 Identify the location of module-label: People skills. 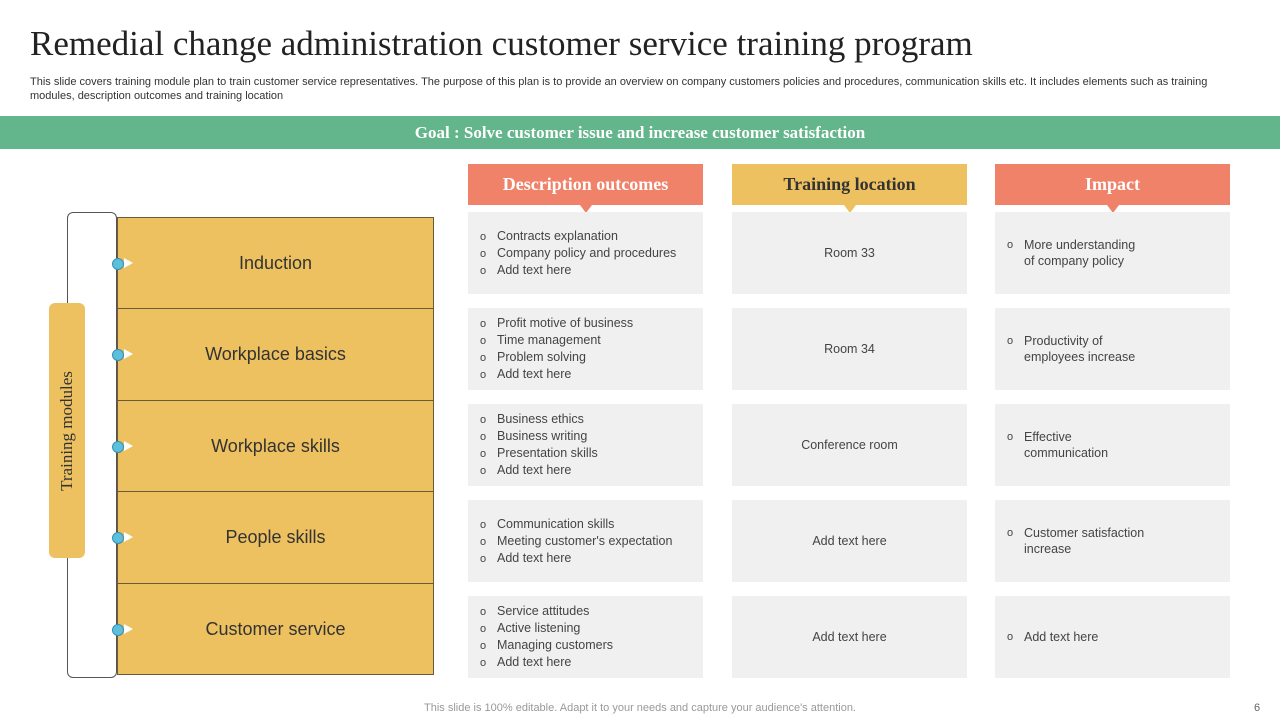
(275, 537).